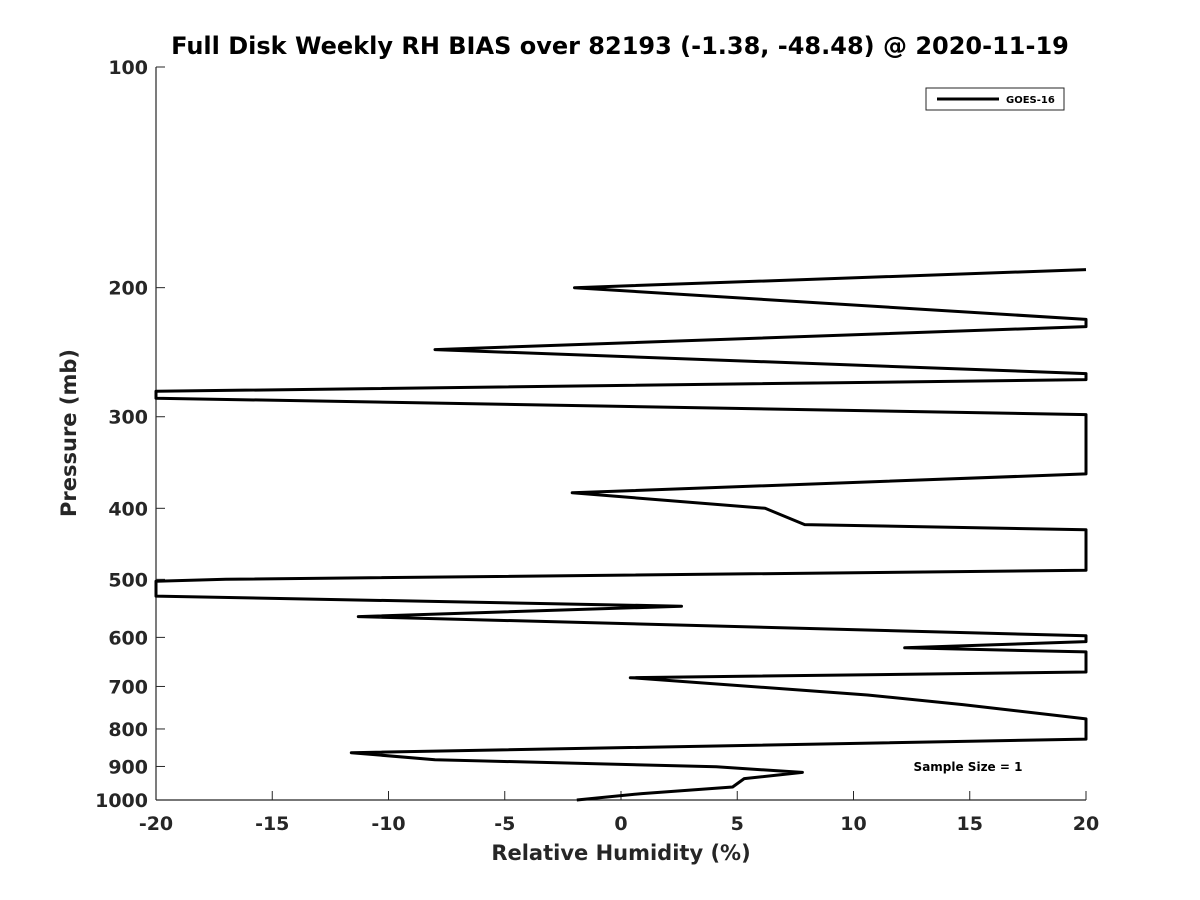 This screenshot has width=1200, height=900. I want to click on x-tick-label: 0, so click(620, 824).